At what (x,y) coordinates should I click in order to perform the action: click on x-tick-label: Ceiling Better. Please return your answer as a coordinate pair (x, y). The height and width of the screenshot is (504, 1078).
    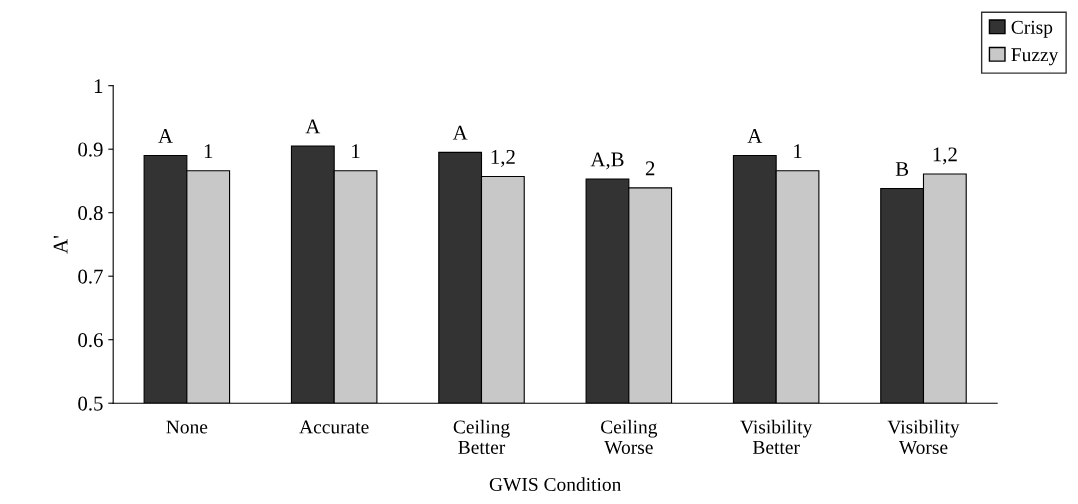
    Looking at the image, I should click on (481, 436).